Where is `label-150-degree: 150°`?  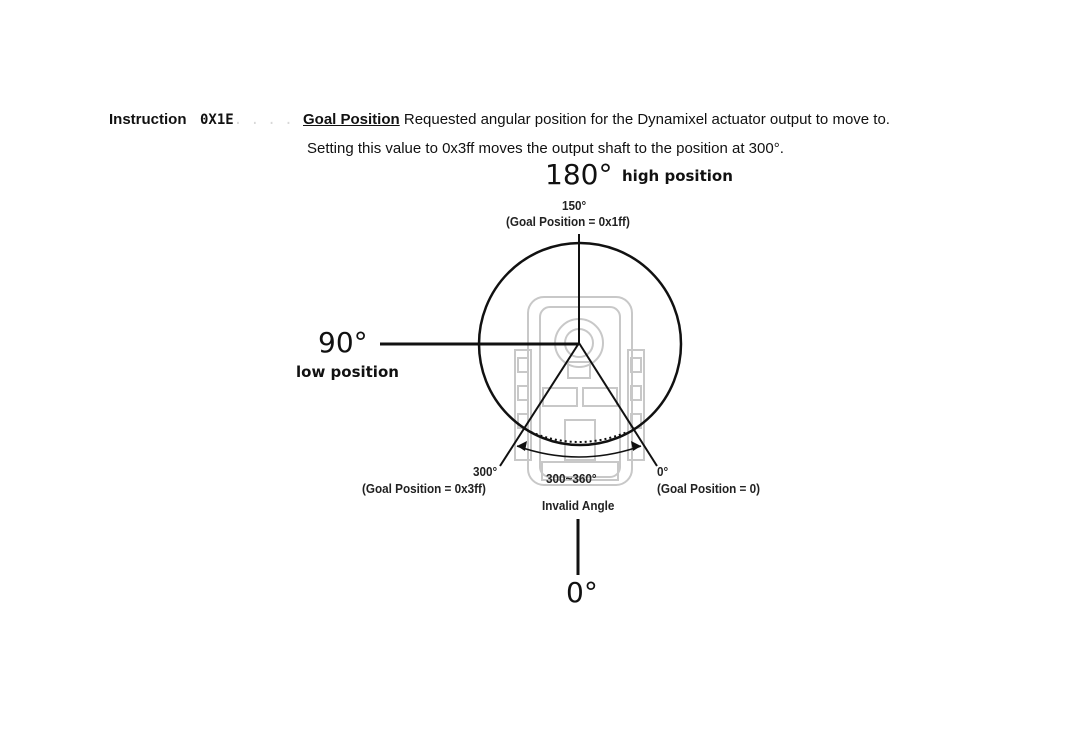 label-150-degree: 150° is located at coordinates (574, 205).